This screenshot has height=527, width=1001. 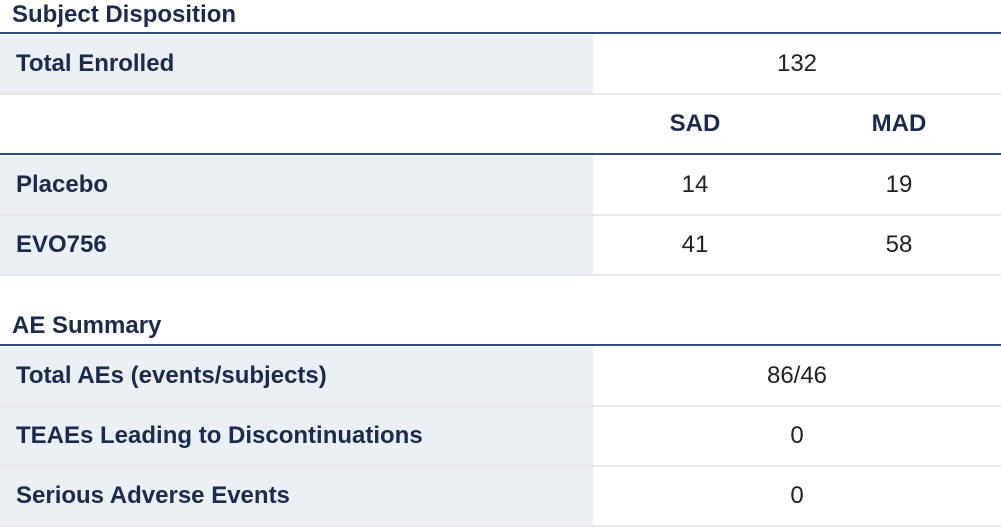 I want to click on table-row-evo756: EVO756 41 58, so click(x=500, y=246).